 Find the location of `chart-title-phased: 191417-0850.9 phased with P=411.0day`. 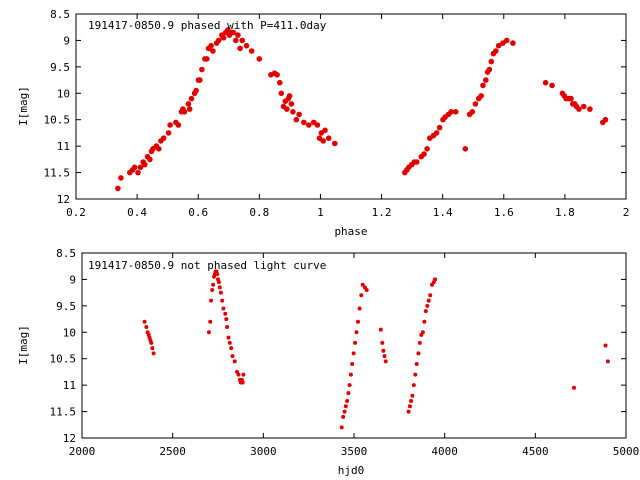

chart-title-phased: 191417-0850.9 phased with P=411.0day is located at coordinates (207, 25).